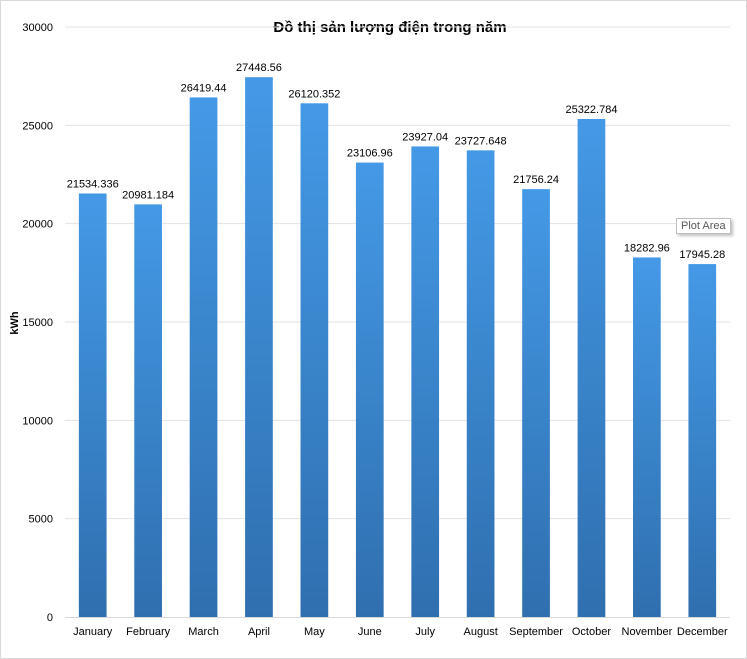  What do you see at coordinates (536, 403) in the screenshot?
I see `bar-september` at bounding box center [536, 403].